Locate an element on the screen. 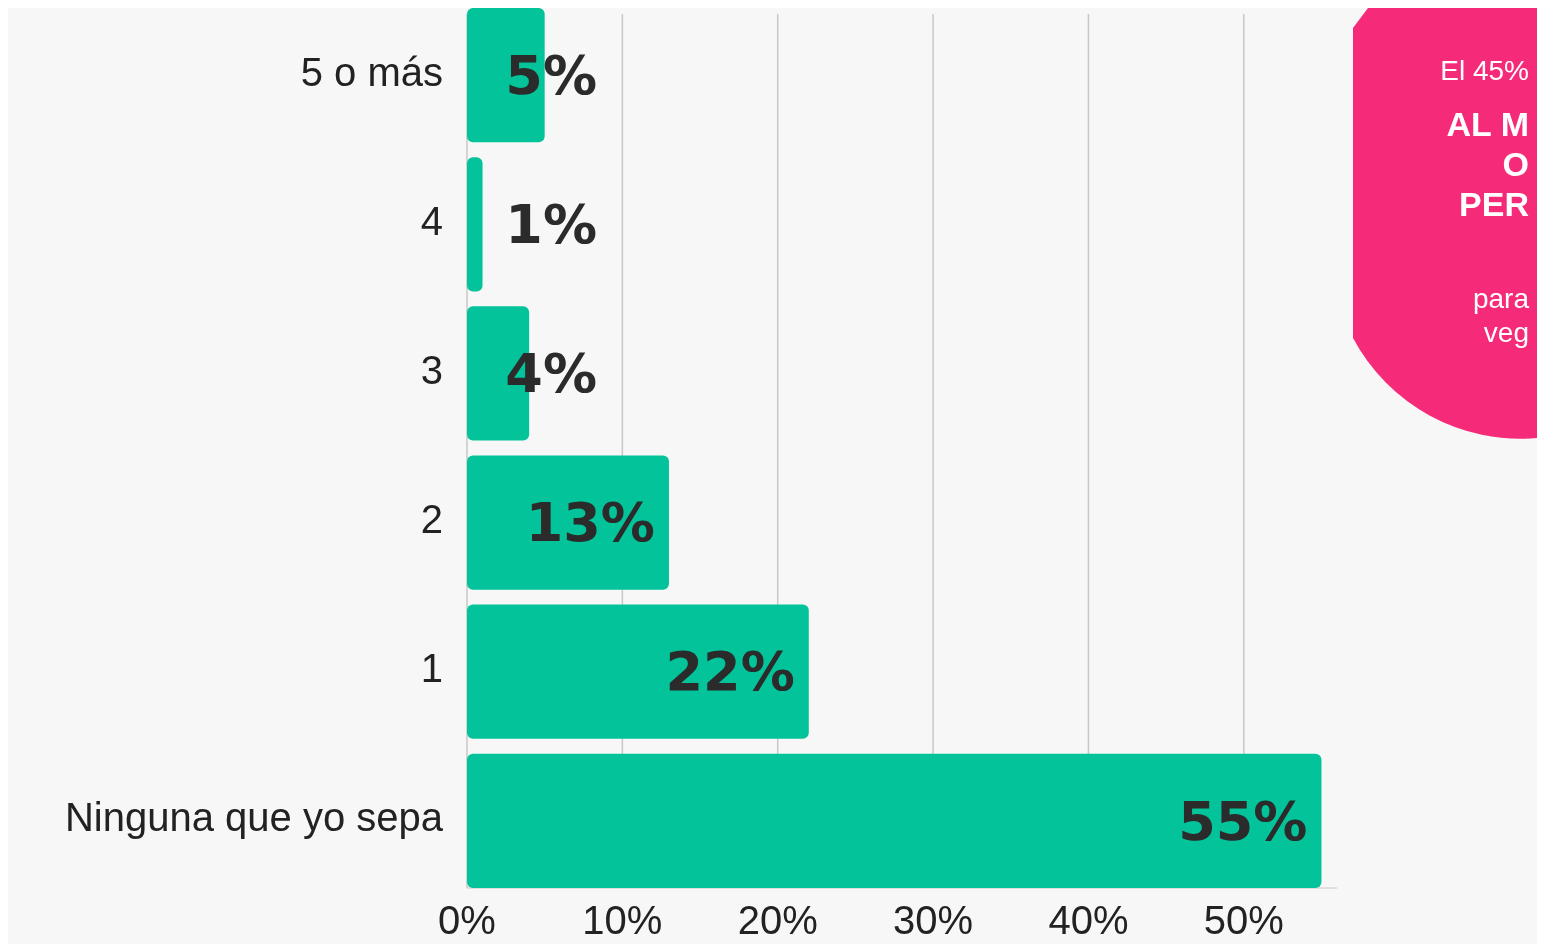 The image size is (1545, 952). data-label: 1% is located at coordinates (551, 224).